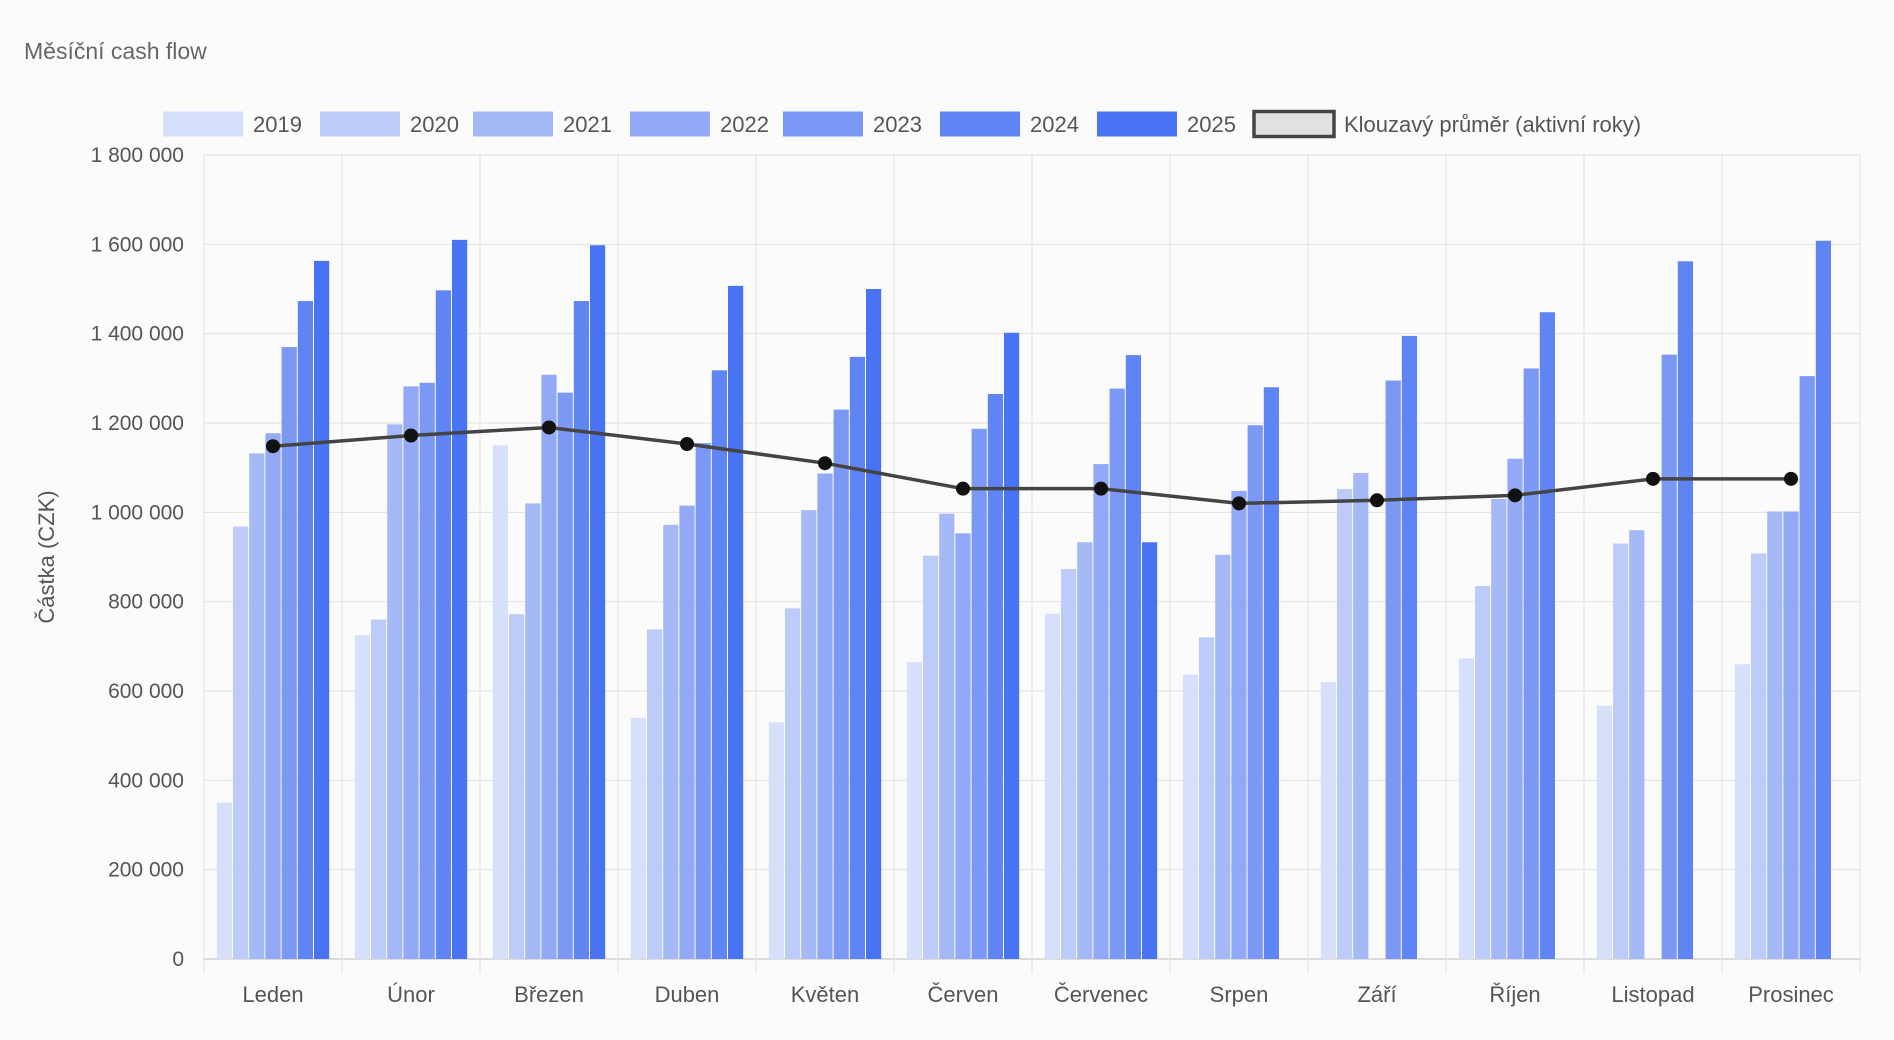 This screenshot has height=1040, width=1894. I want to click on legend-label: 2025, so click(1211, 124).